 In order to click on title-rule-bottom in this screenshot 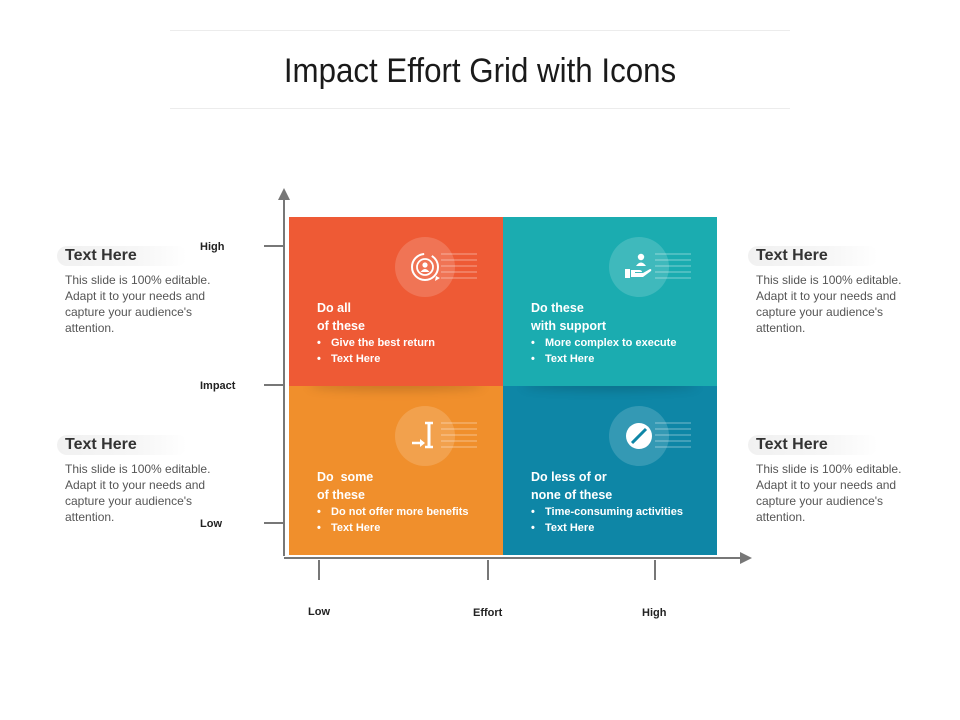, I will do `click(480, 108)`.